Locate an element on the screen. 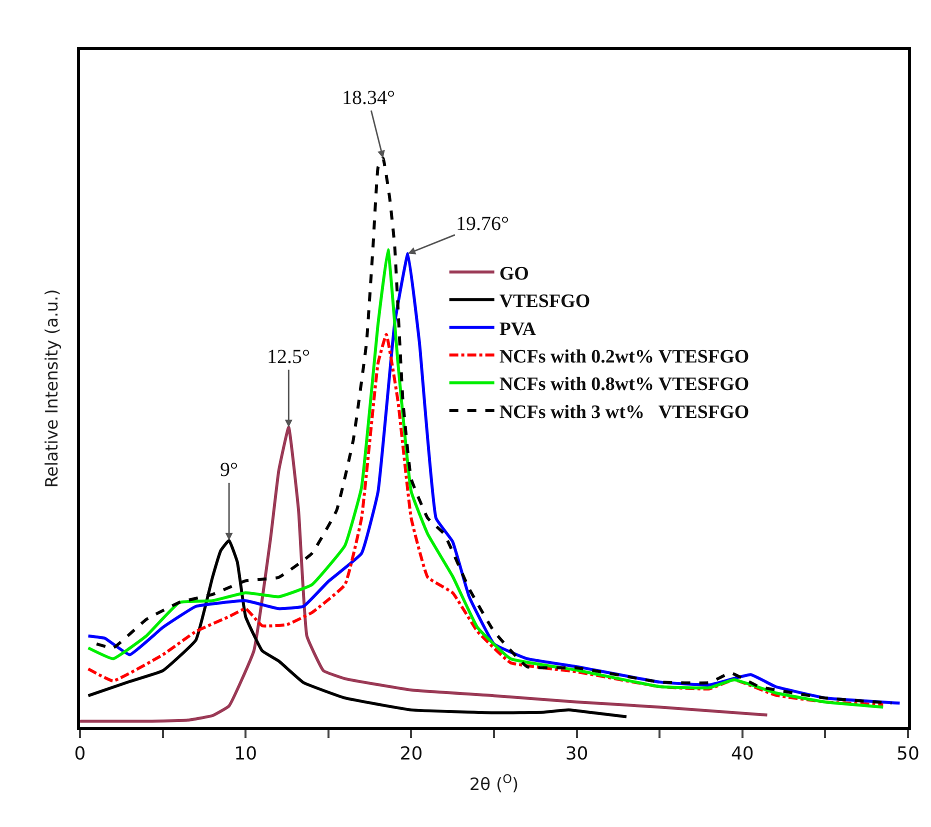 This screenshot has width=931, height=827. annotation: 12.5° is located at coordinates (288, 357).